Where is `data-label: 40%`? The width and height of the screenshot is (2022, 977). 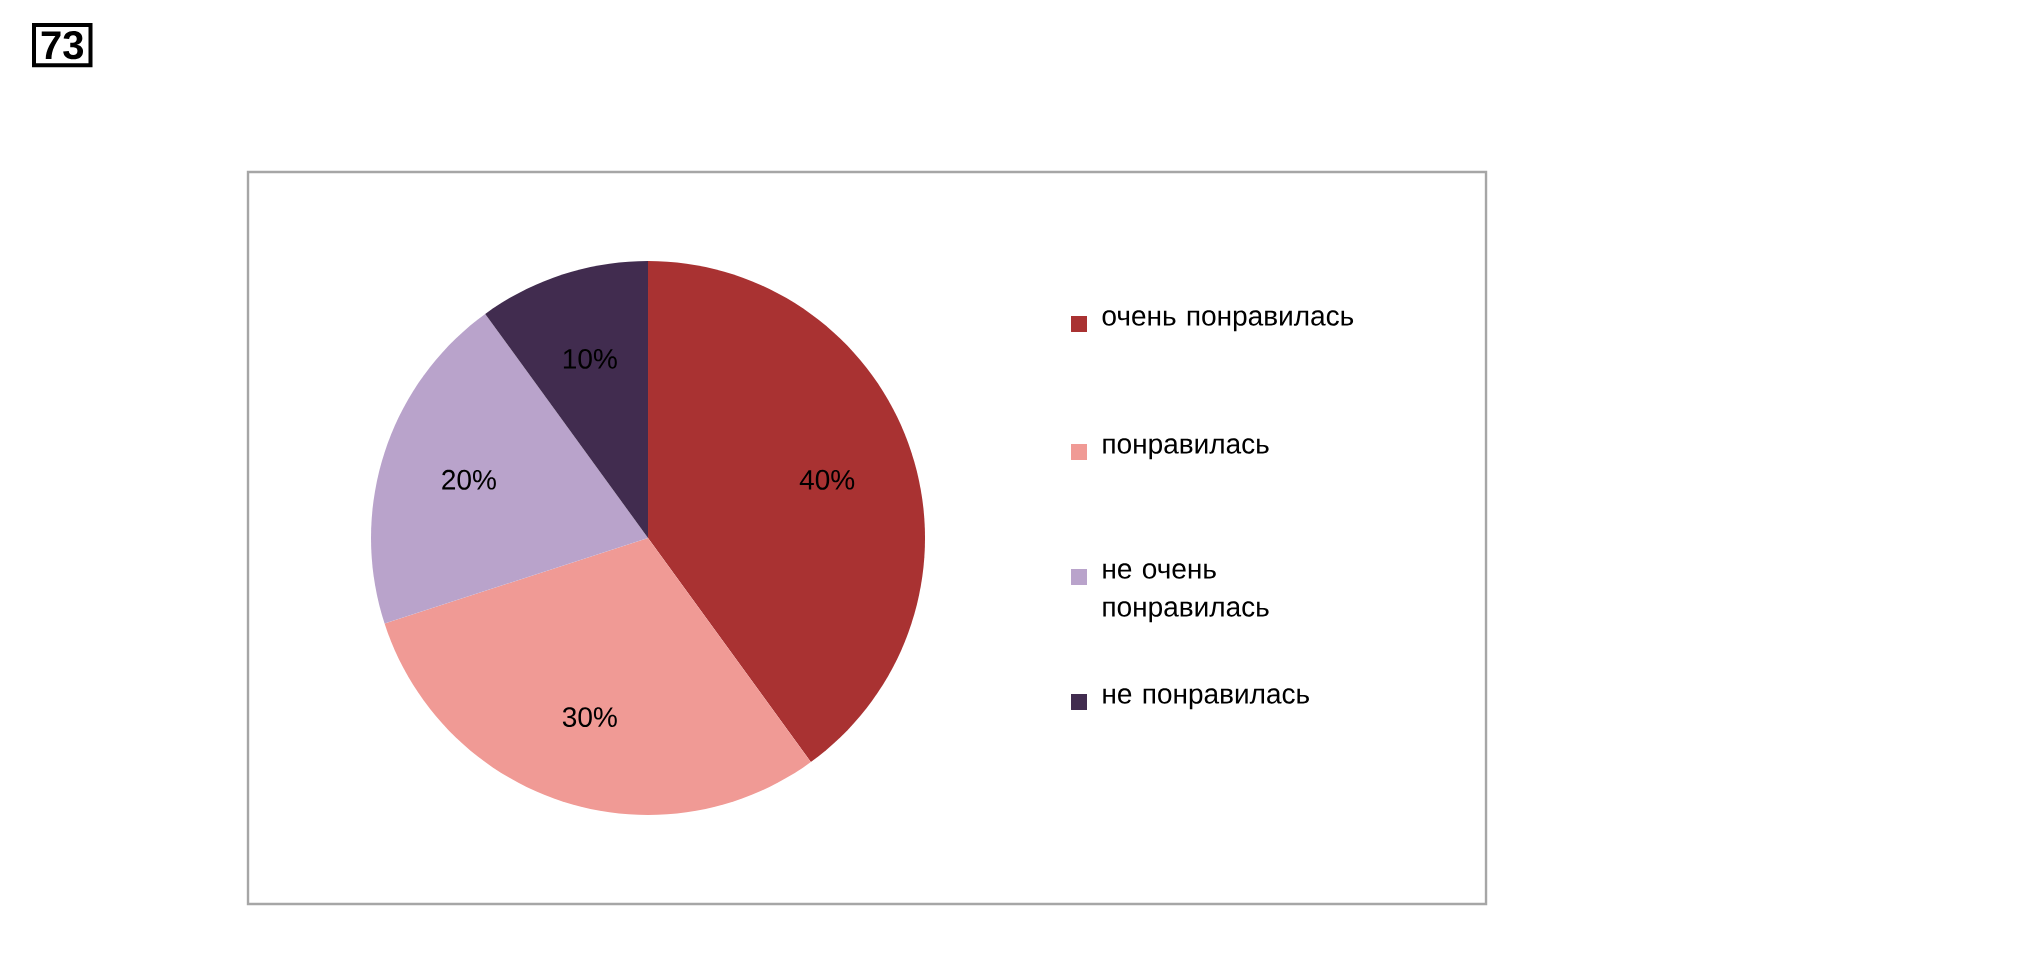
data-label: 40% is located at coordinates (827, 479).